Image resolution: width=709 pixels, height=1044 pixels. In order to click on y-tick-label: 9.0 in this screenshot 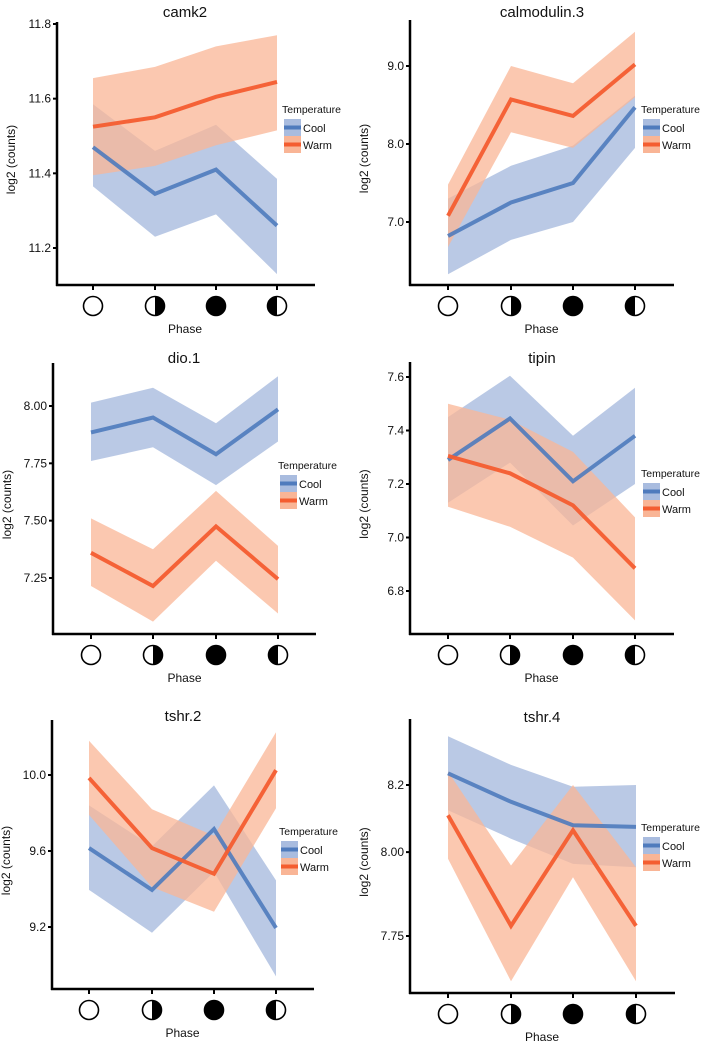, I will do `click(395, 66)`.